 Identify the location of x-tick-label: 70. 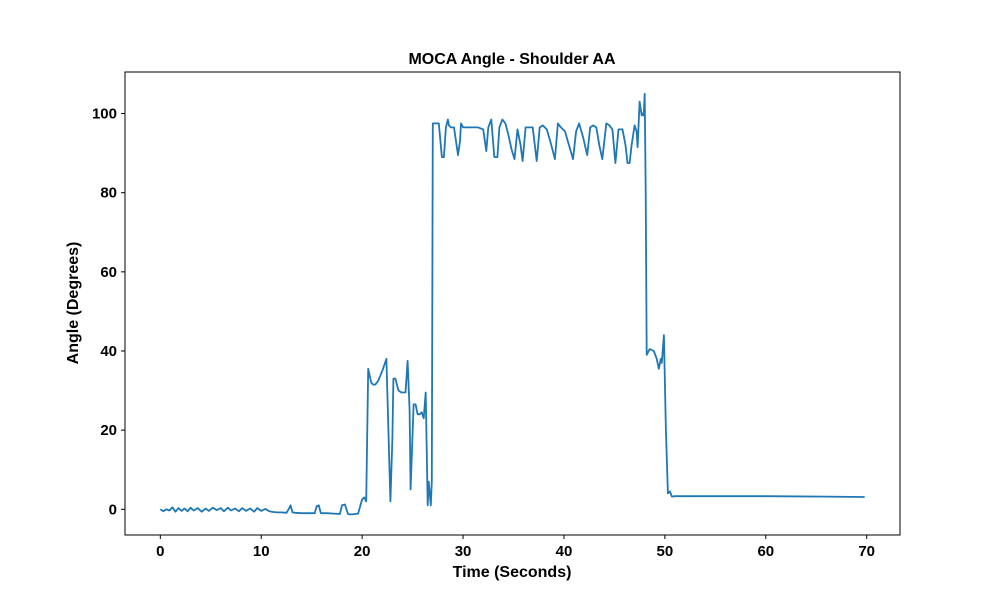
(866, 551).